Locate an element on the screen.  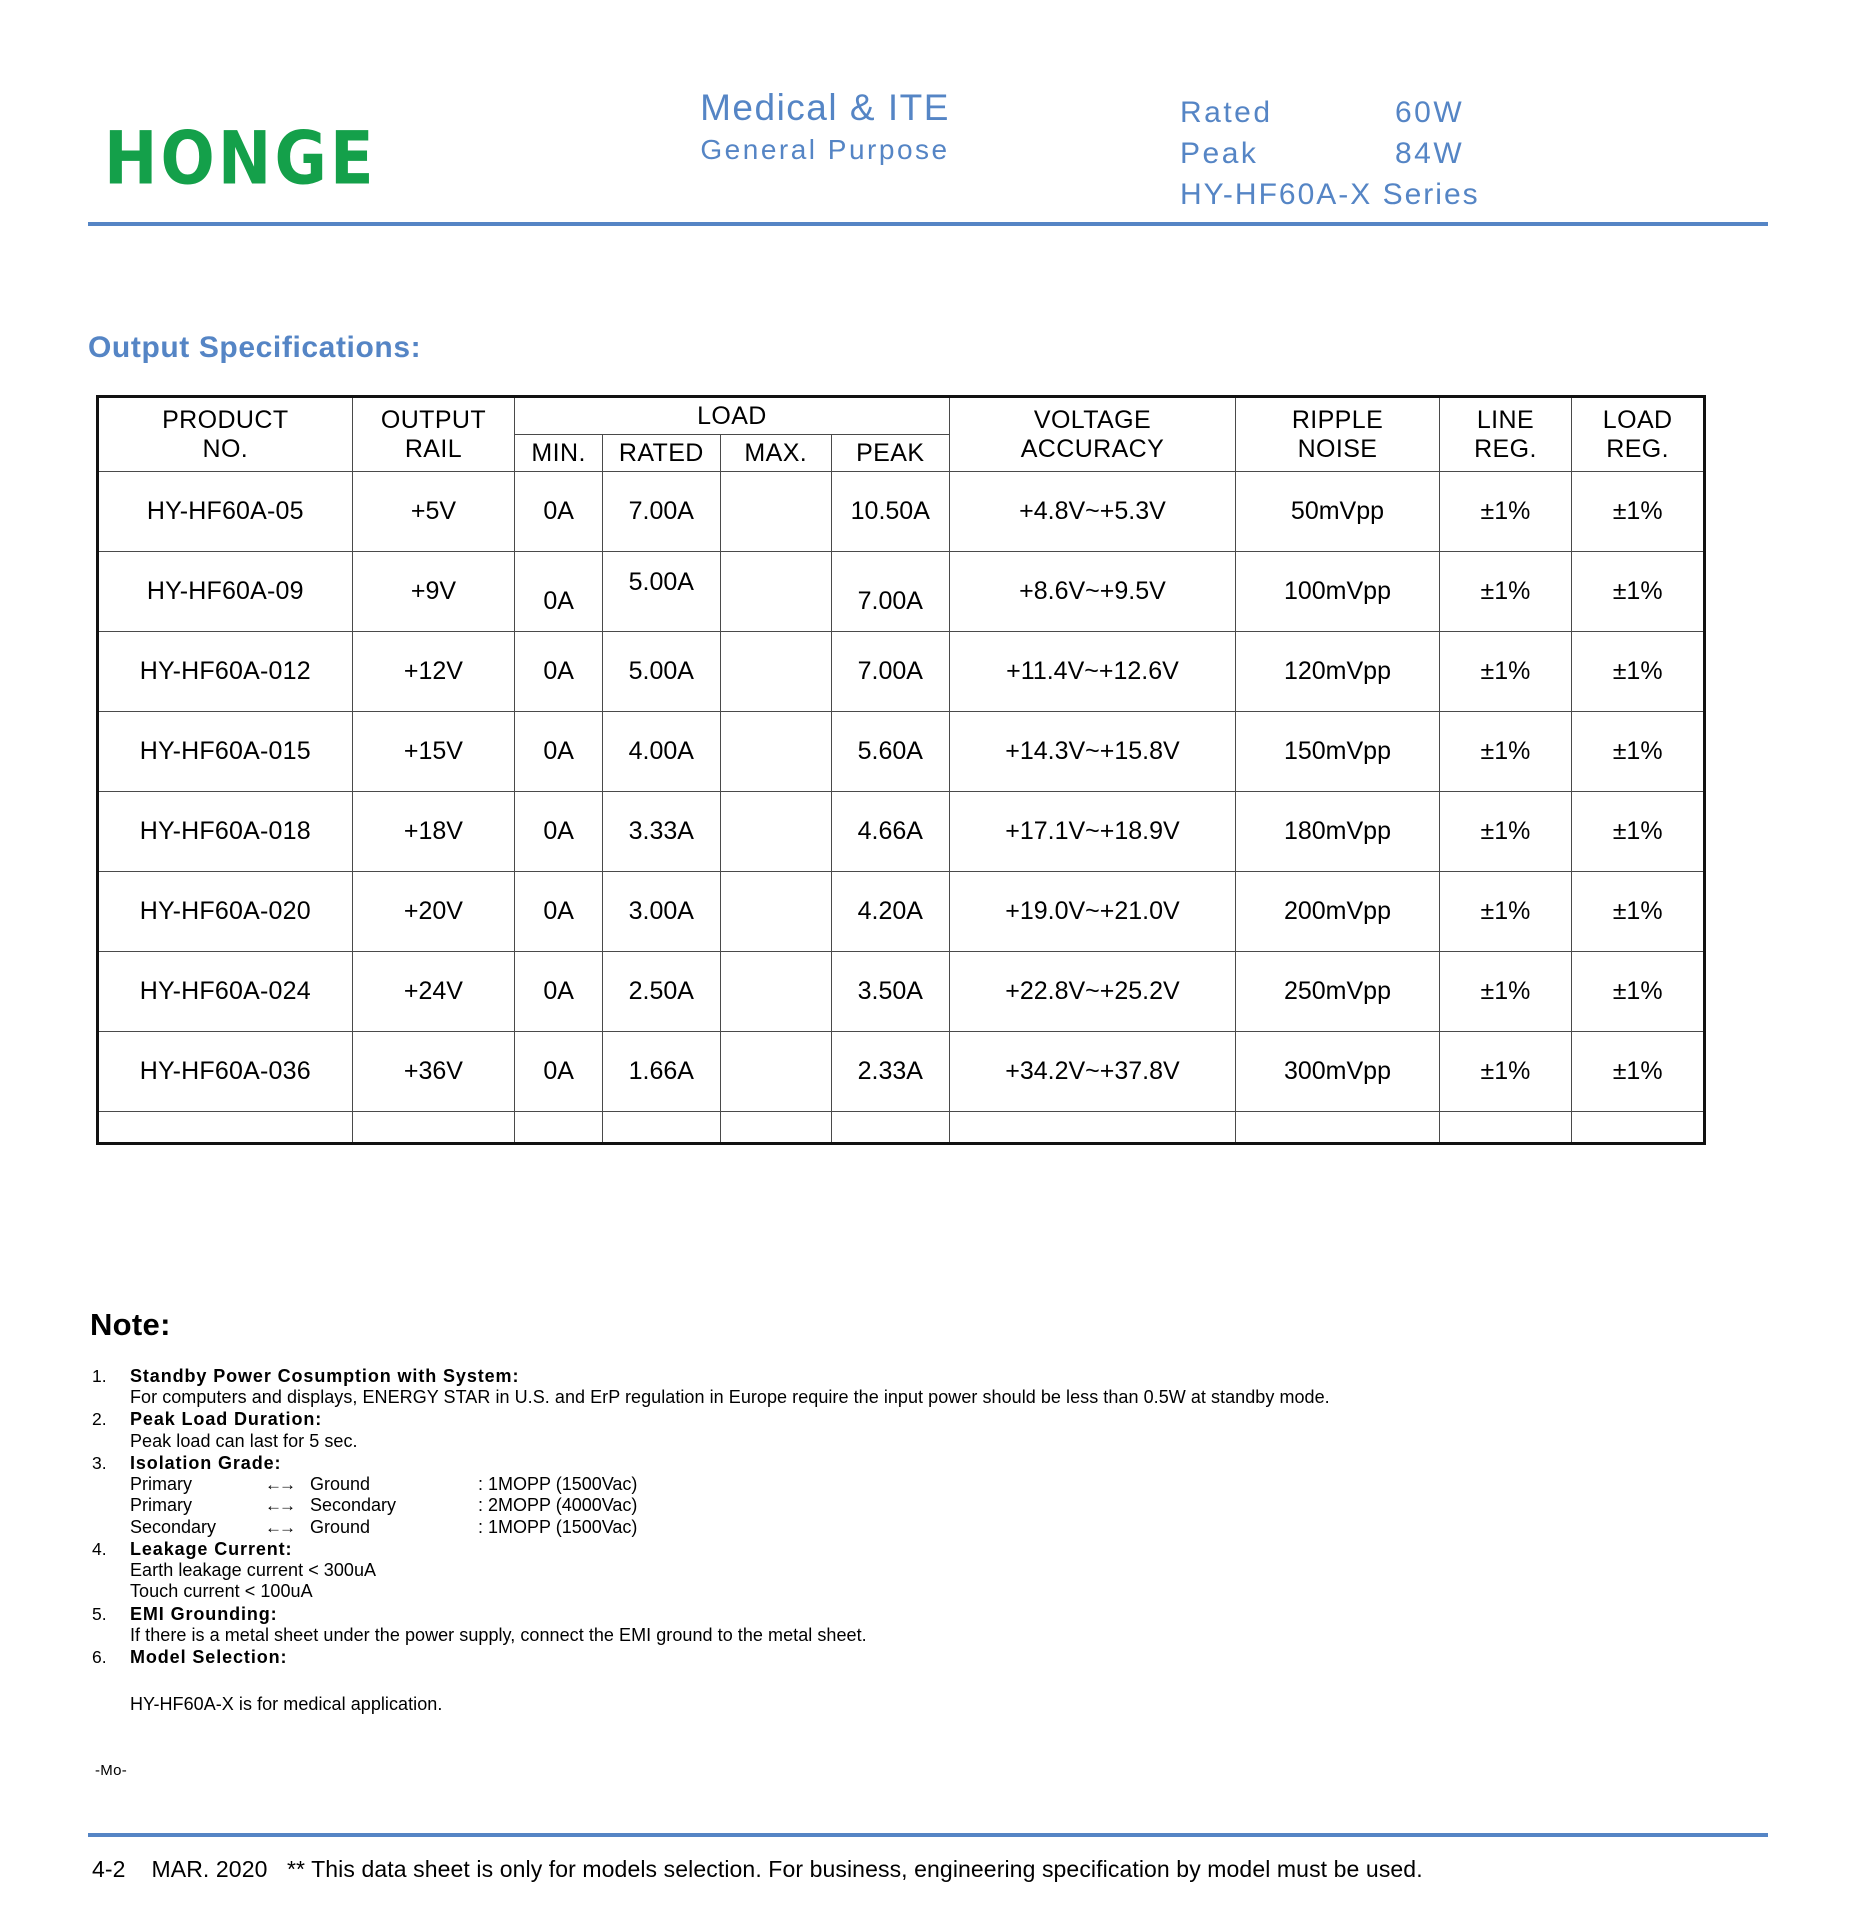
cell-voltage-accuracy: +19.0V~+21.0V is located at coordinates (1092, 911).